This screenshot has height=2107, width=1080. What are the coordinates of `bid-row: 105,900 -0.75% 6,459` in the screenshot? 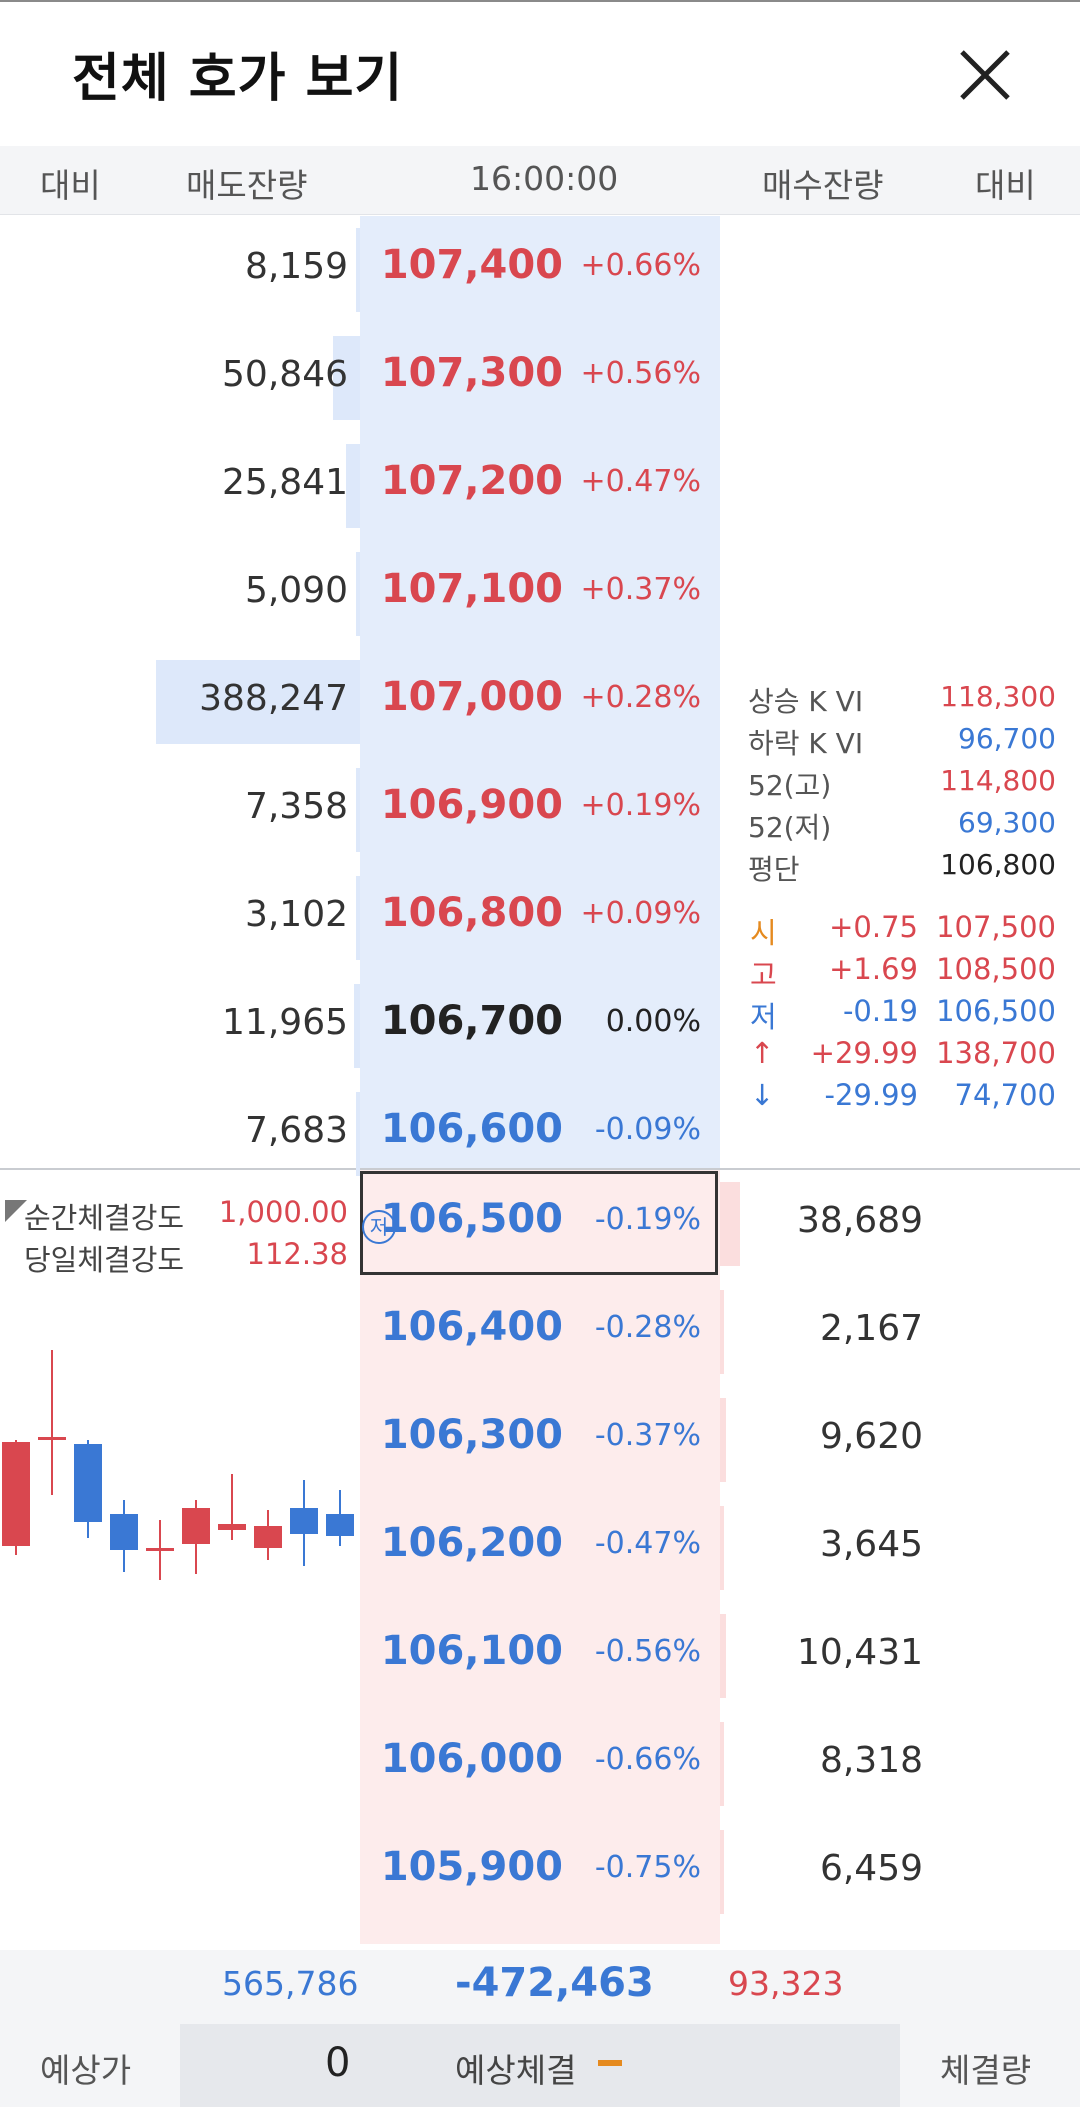 It's located at (540, 1872).